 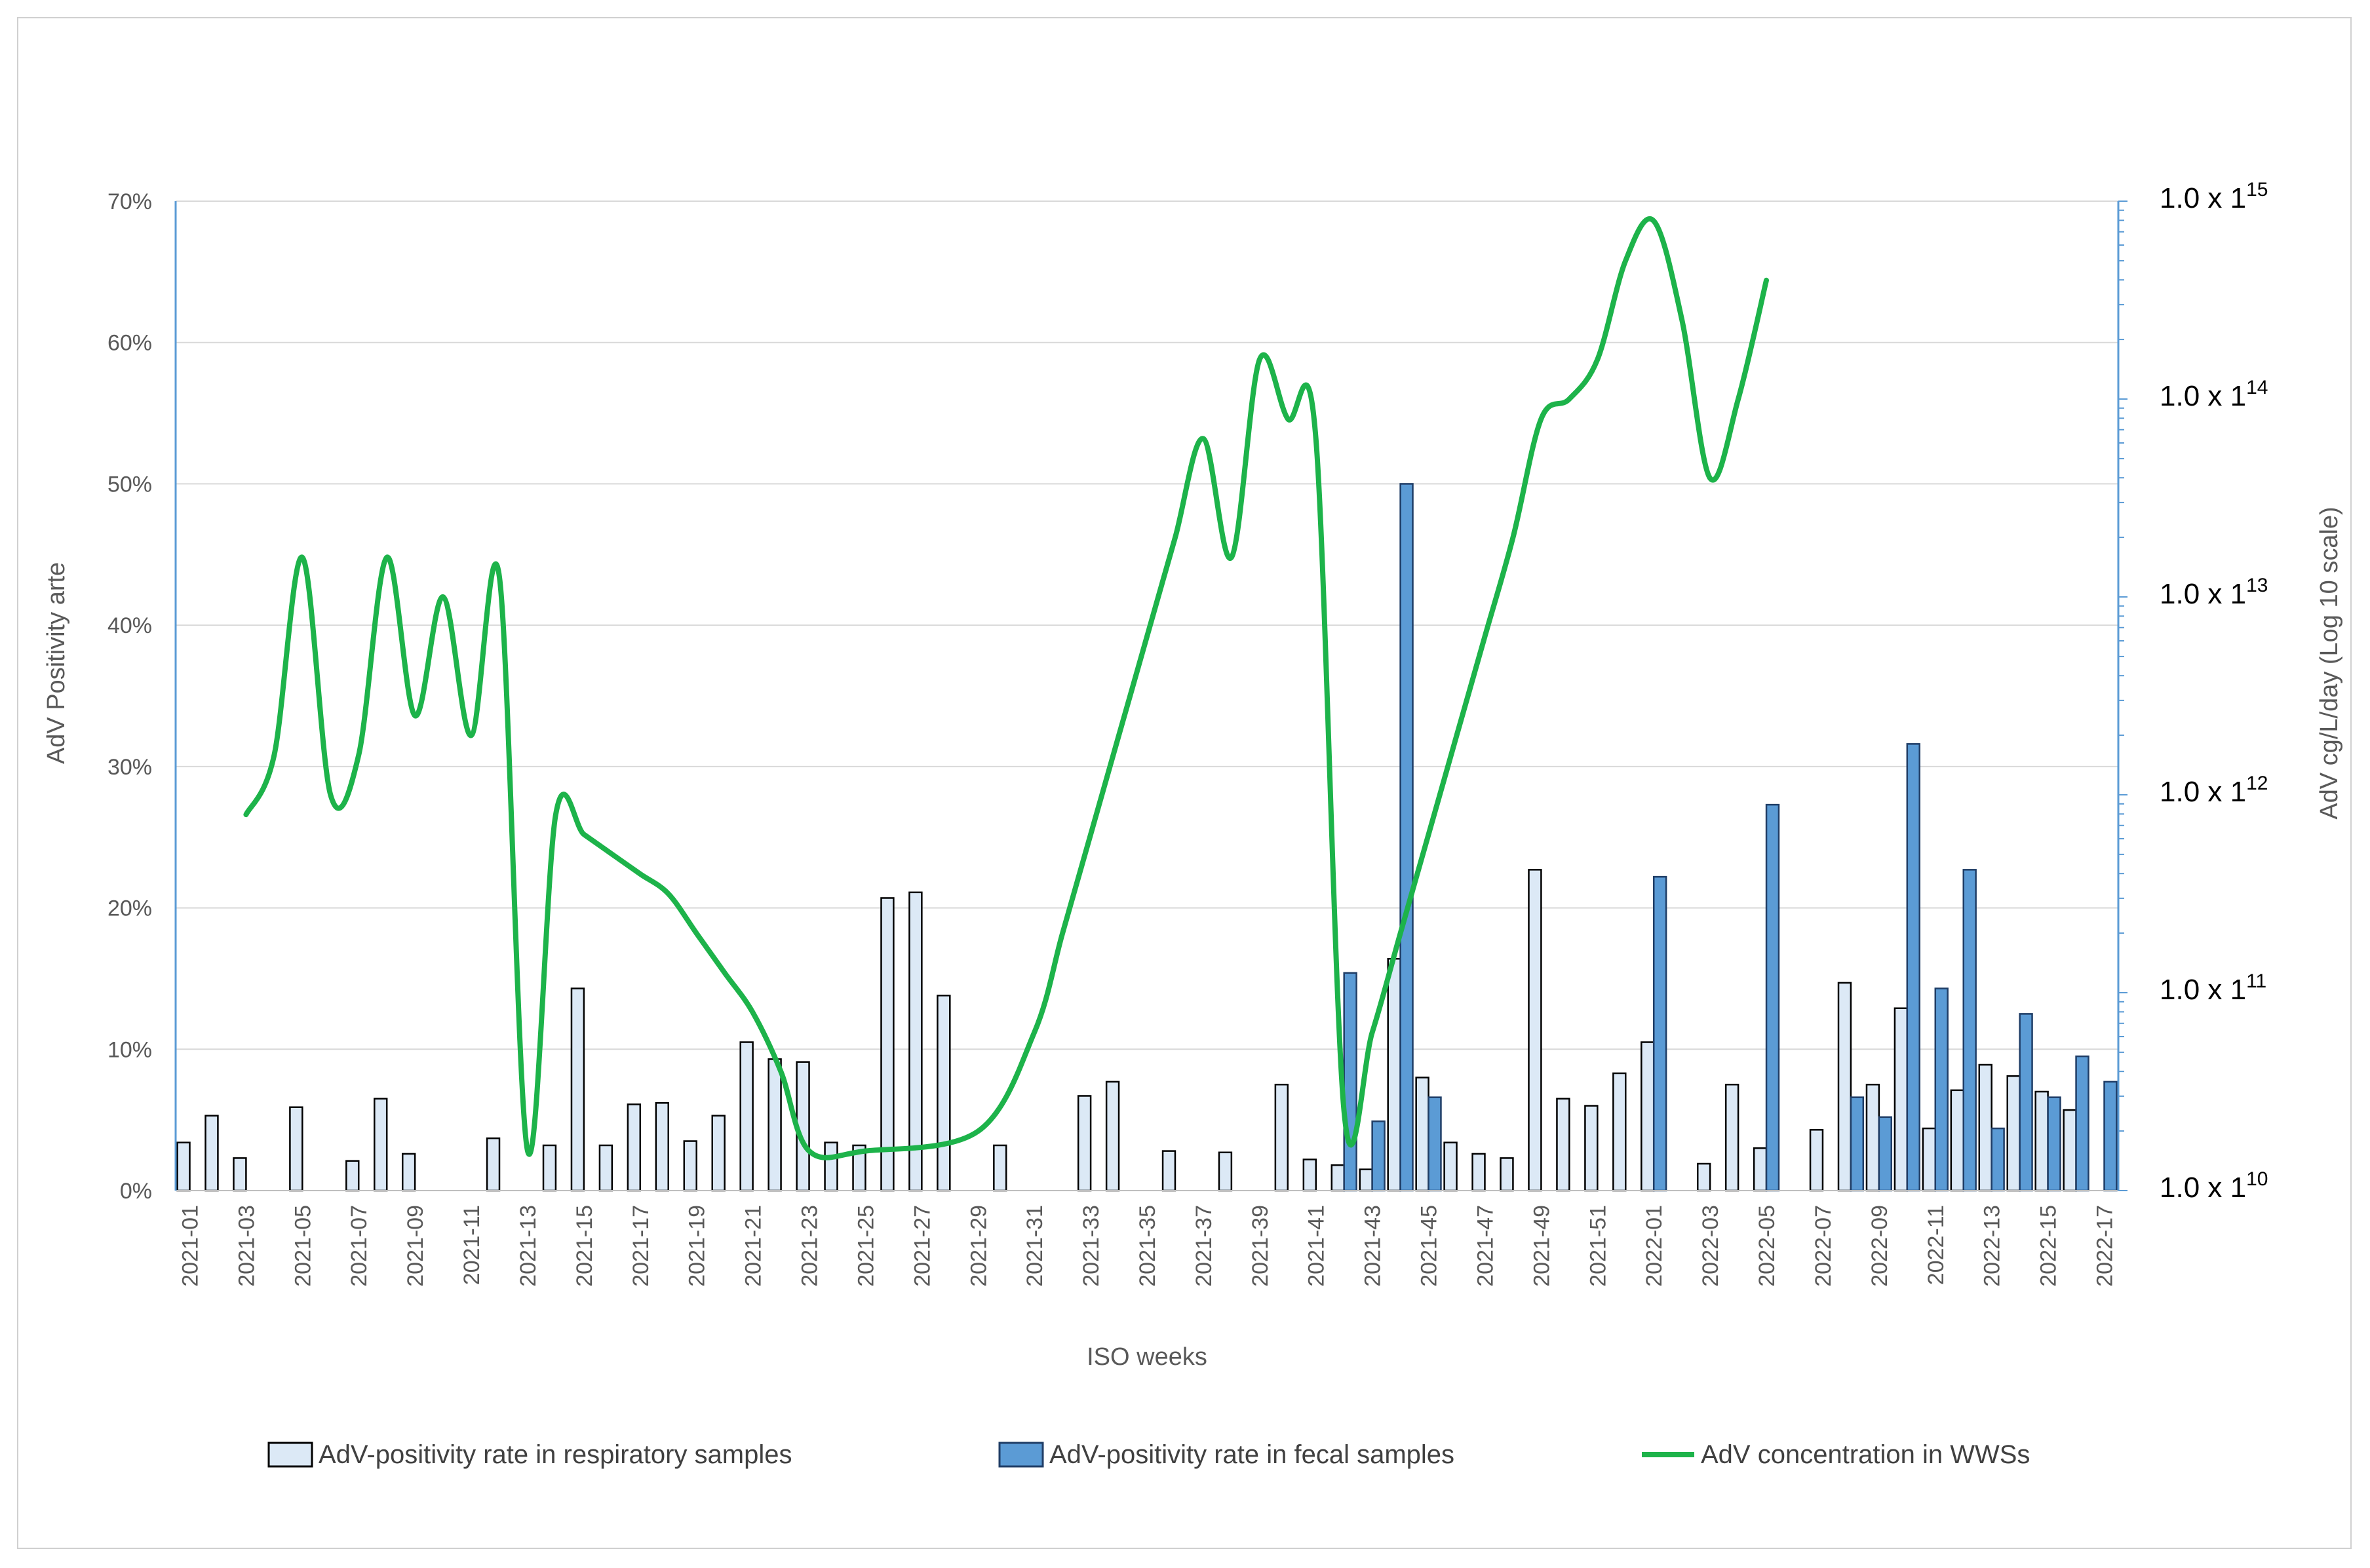 I want to click on y-right-tick-exponent: 10, so click(x=2257, y=1179).